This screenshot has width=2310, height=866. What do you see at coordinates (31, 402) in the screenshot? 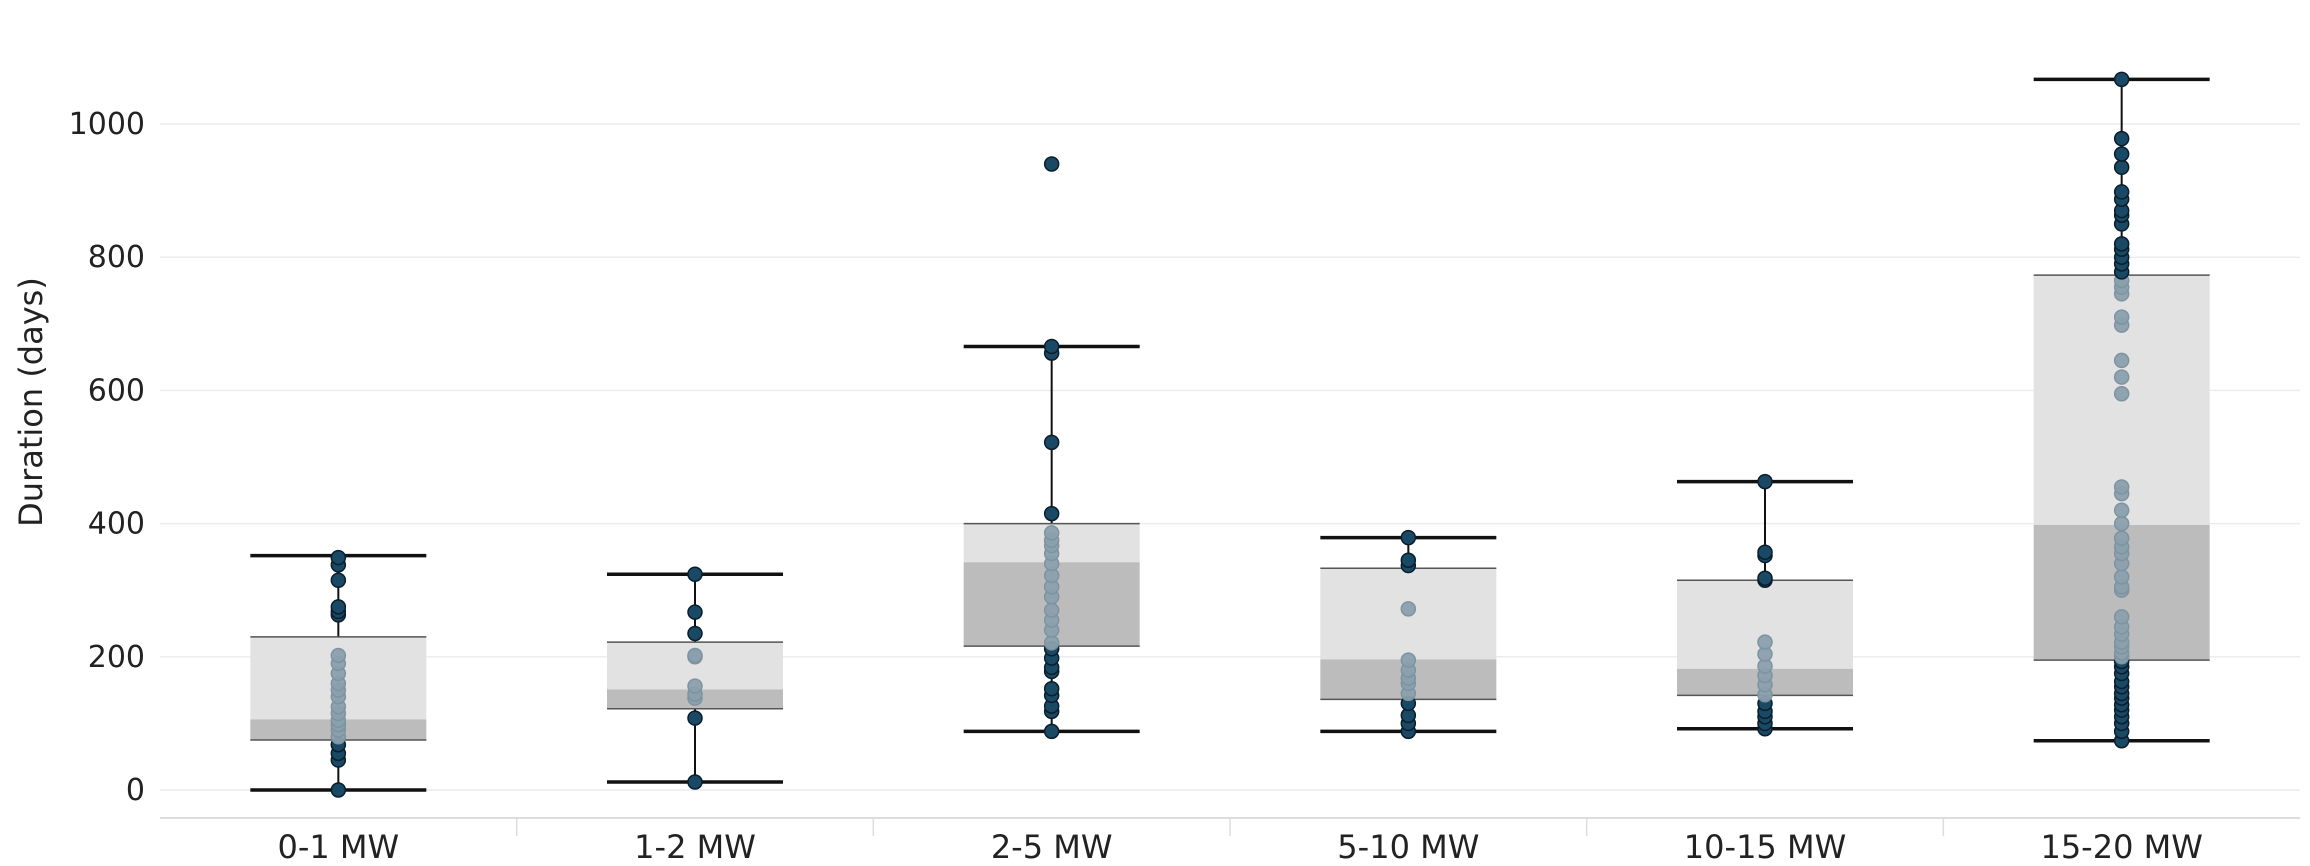
I see `y-axis-title: Duration (days)` at bounding box center [31, 402].